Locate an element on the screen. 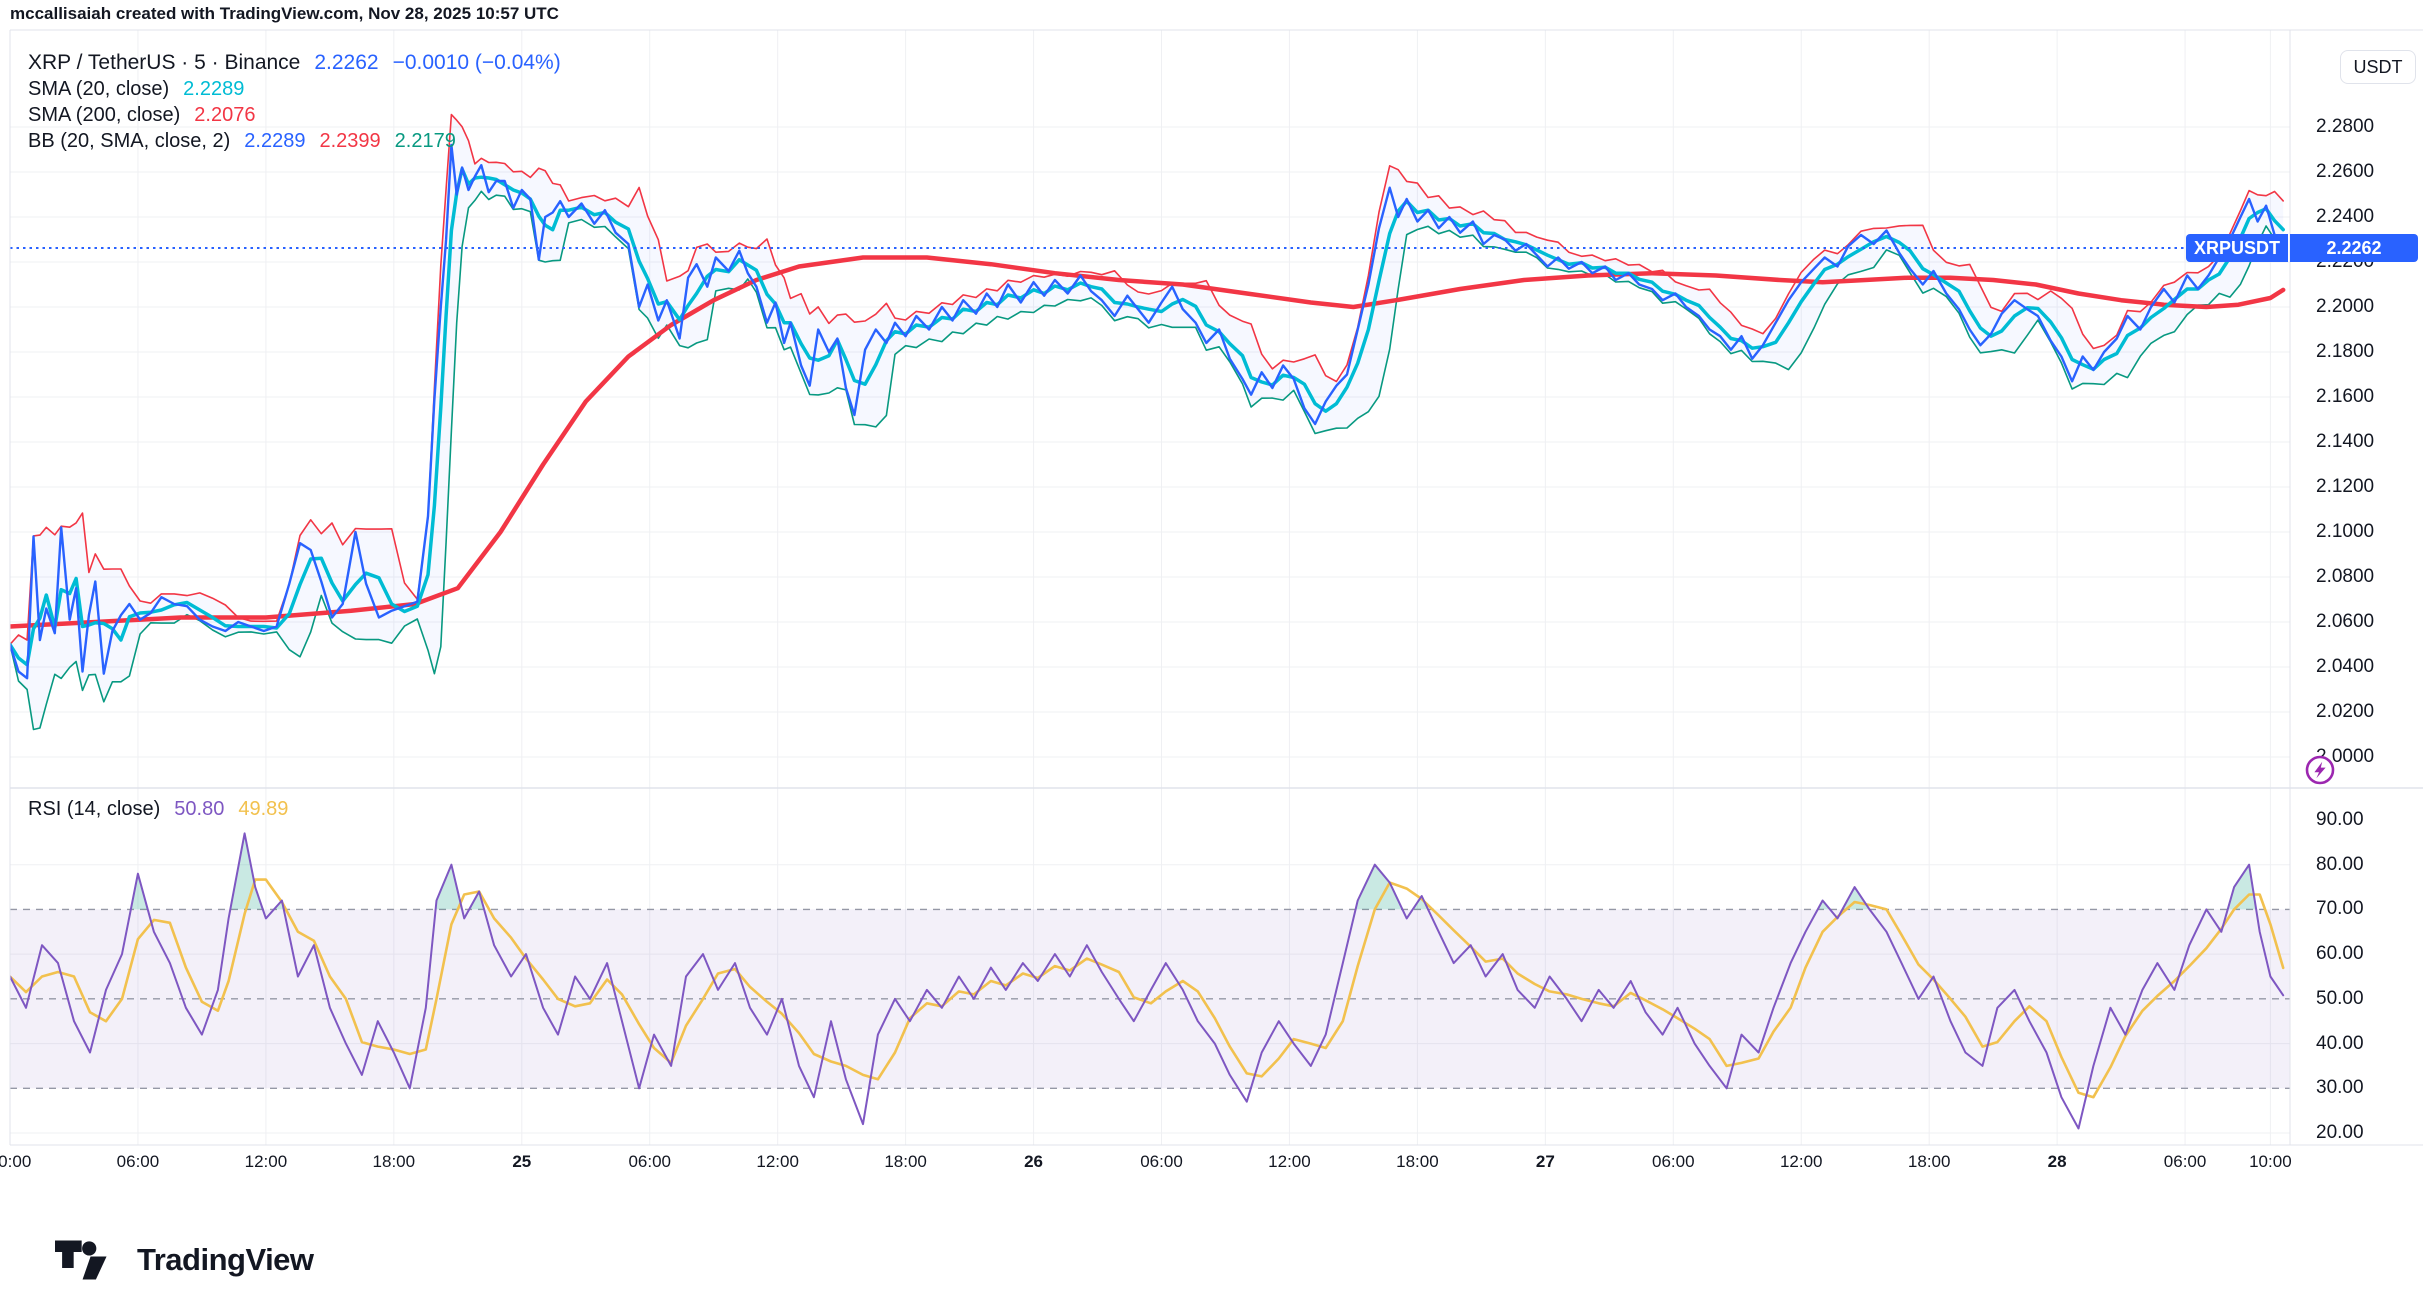 This screenshot has height=1302, width=2433. price-axis-label: 2.0200 is located at coordinates (2345, 711).